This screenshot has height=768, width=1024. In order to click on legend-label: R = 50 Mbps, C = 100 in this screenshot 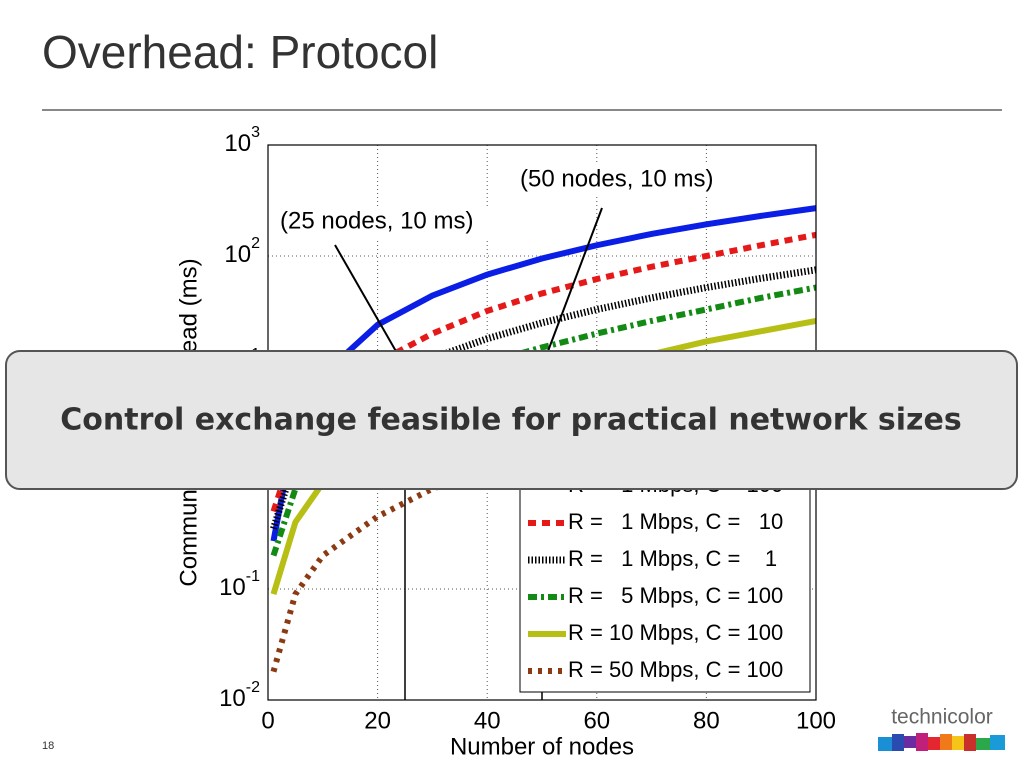, I will do `click(675, 669)`.